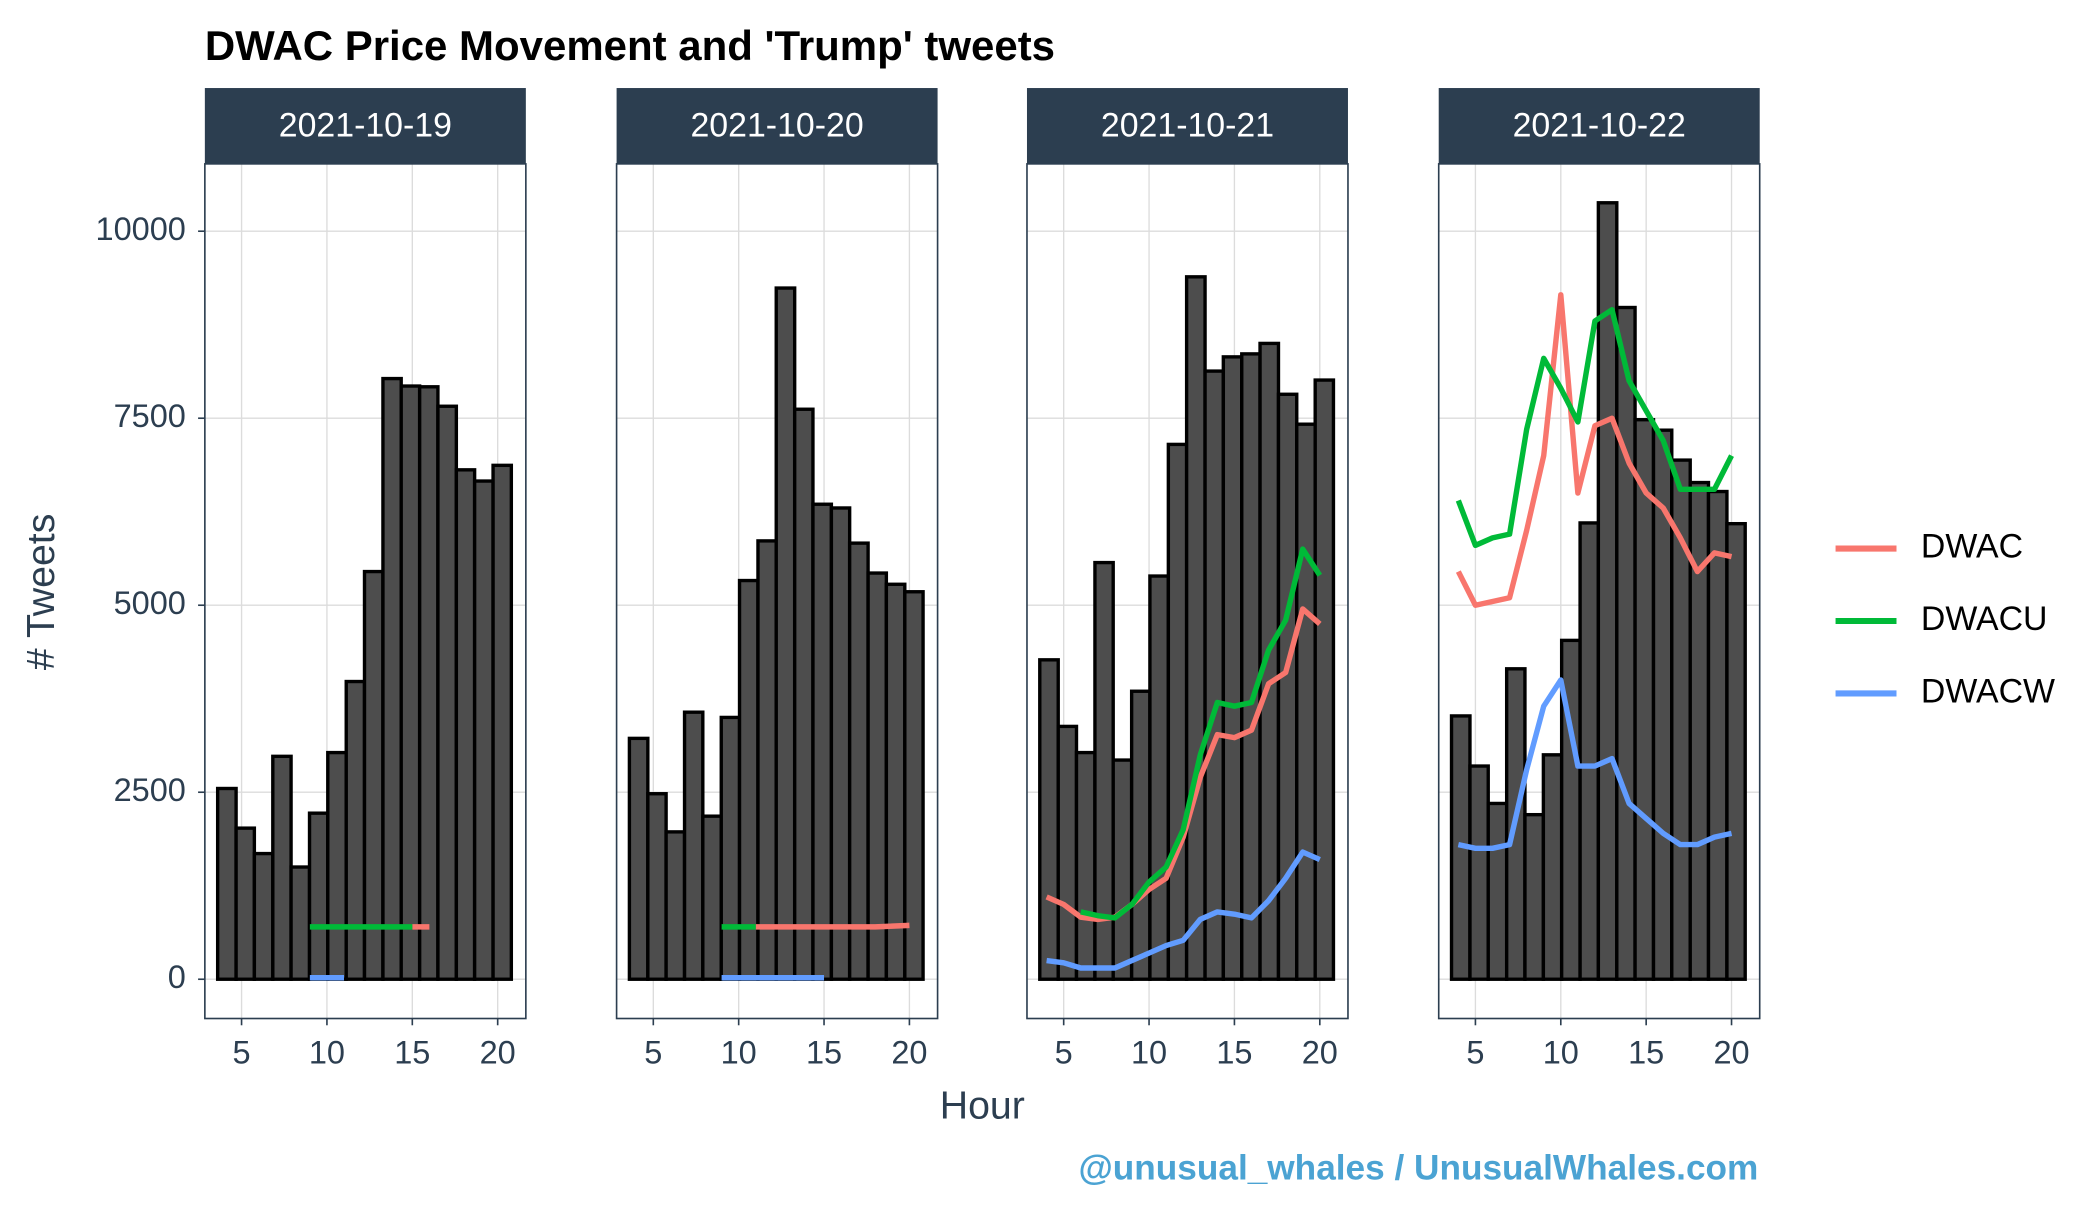 This screenshot has height=1205, width=2100. Describe the element at coordinates (150, 603) in the screenshot. I see `y-tick-label: 5000` at that location.